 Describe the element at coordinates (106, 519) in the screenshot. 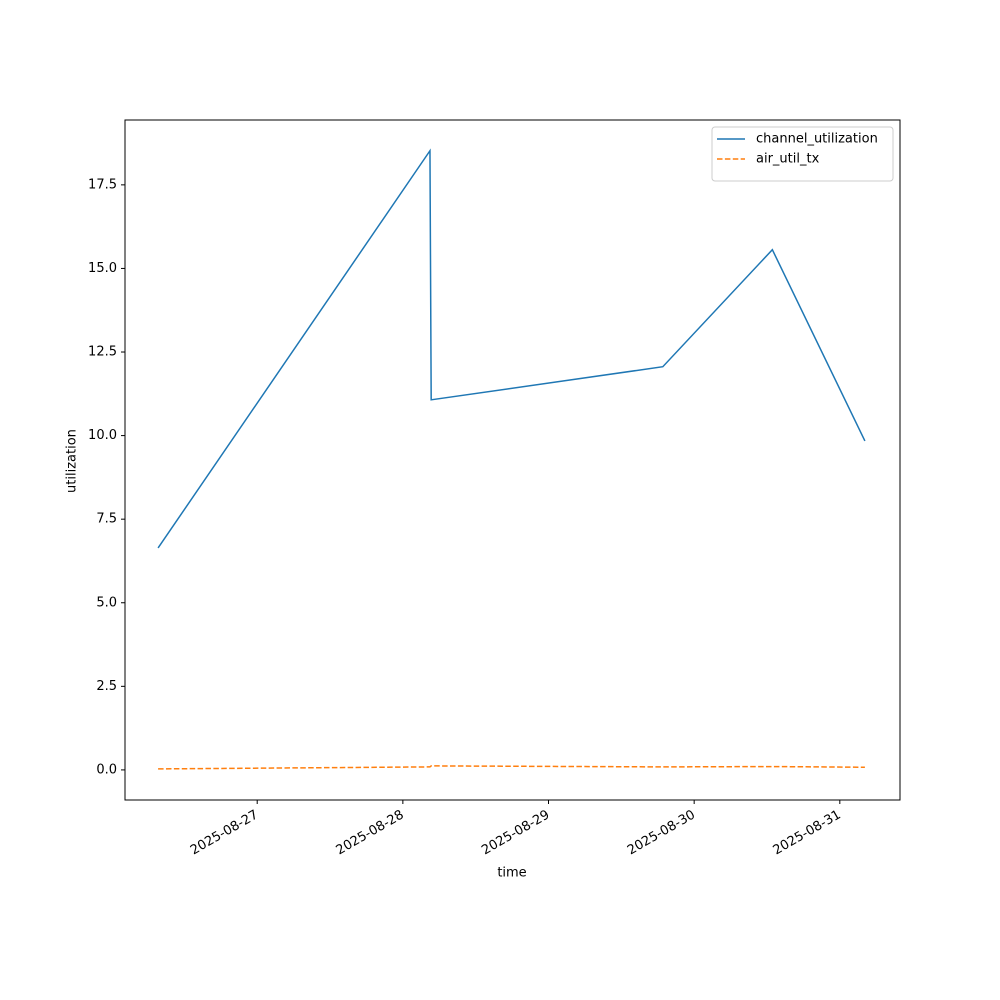

I see `y-tick-label: 7.5` at that location.